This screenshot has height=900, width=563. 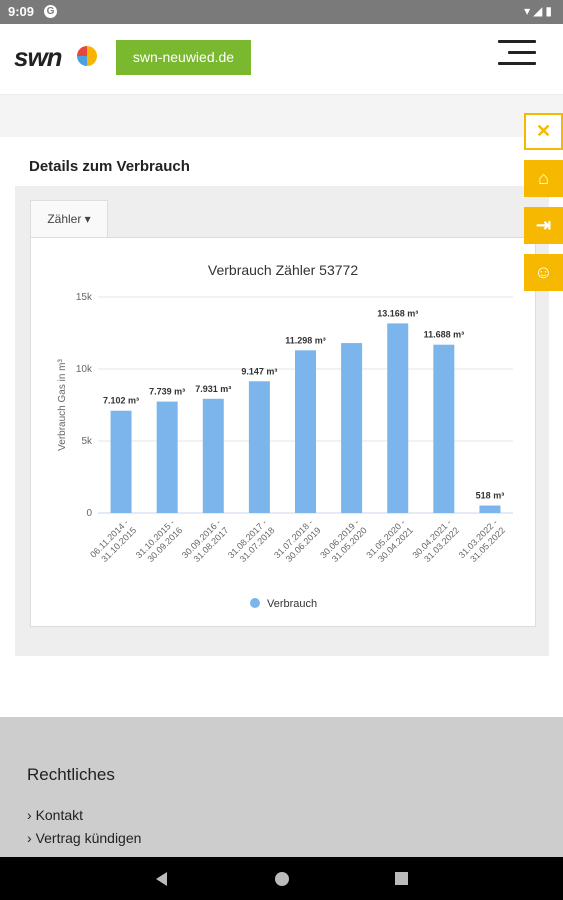 What do you see at coordinates (397, 313) in the screenshot?
I see `data-label: 13.168 m³` at bounding box center [397, 313].